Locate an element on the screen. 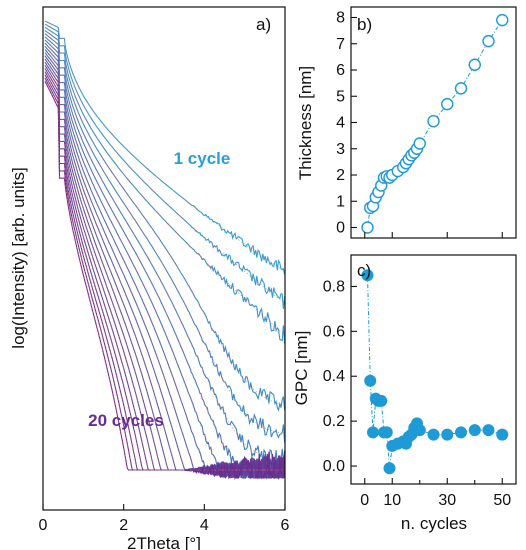  panel-b-points is located at coordinates (435, 123).